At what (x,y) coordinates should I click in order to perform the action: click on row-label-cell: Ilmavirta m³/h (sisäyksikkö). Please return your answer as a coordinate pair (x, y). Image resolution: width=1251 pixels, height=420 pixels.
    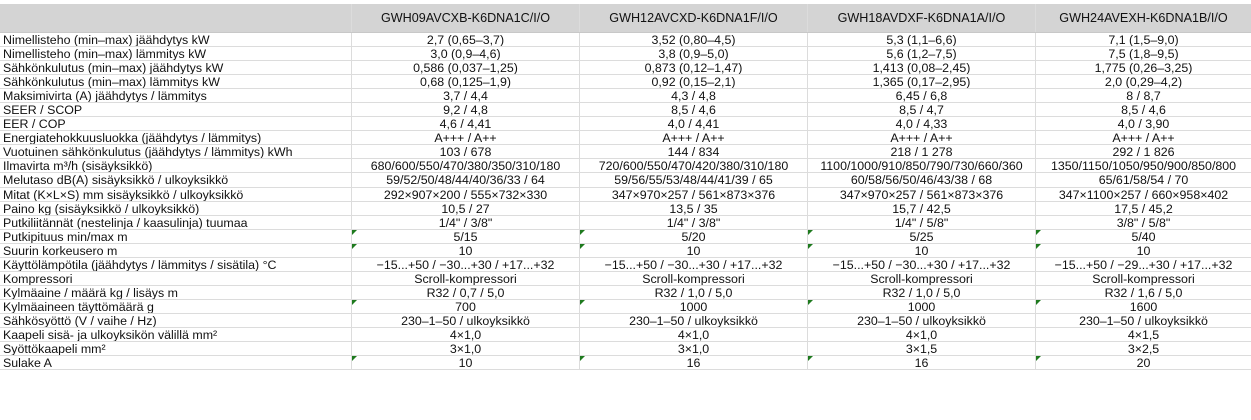
    Looking at the image, I should click on (176, 166).